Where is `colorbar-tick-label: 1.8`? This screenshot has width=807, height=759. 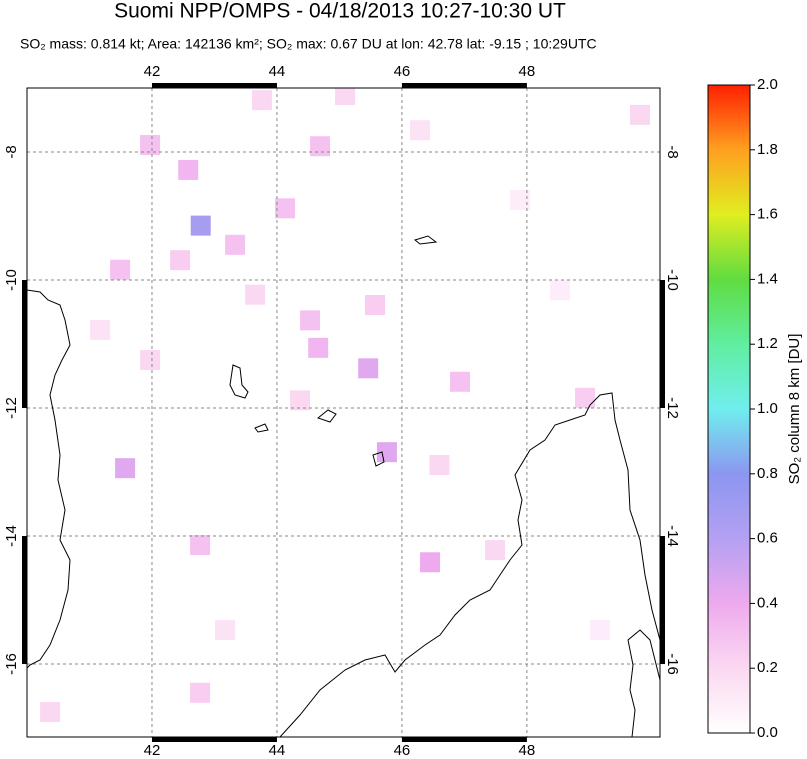 colorbar-tick-label: 1.8 is located at coordinates (767, 149).